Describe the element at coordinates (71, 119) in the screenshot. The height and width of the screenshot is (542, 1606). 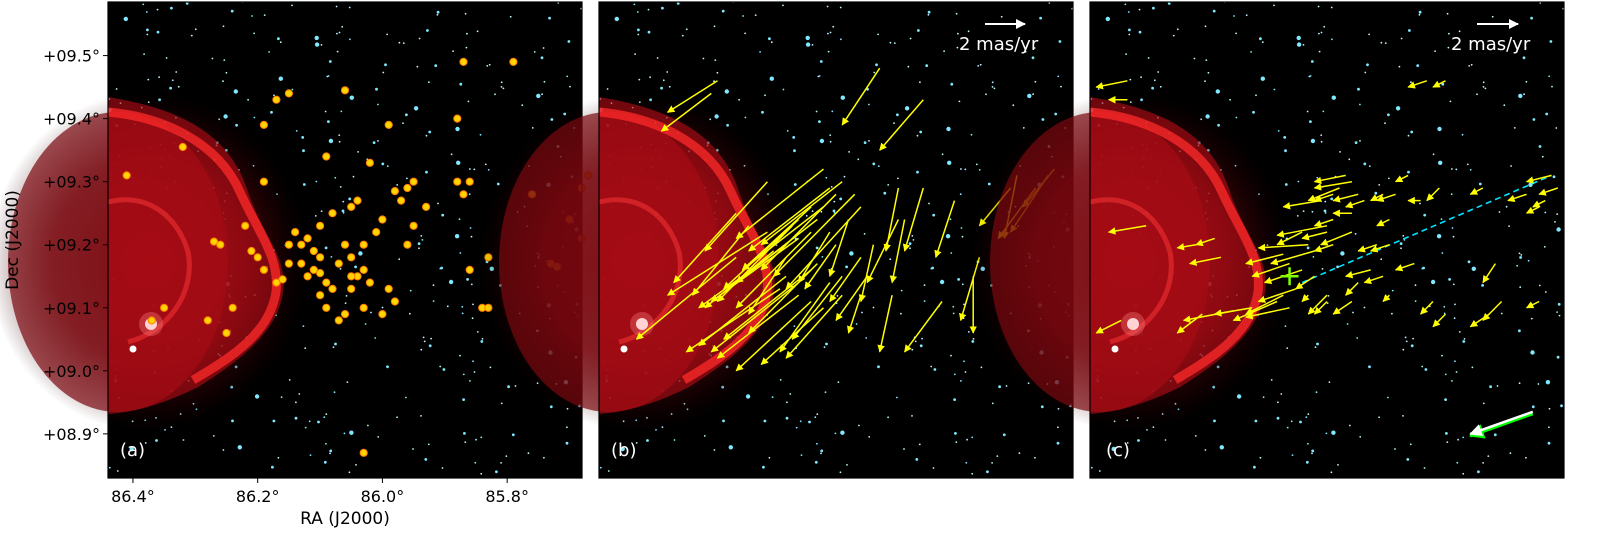
I see `y-tick-label: +09.4°` at that location.